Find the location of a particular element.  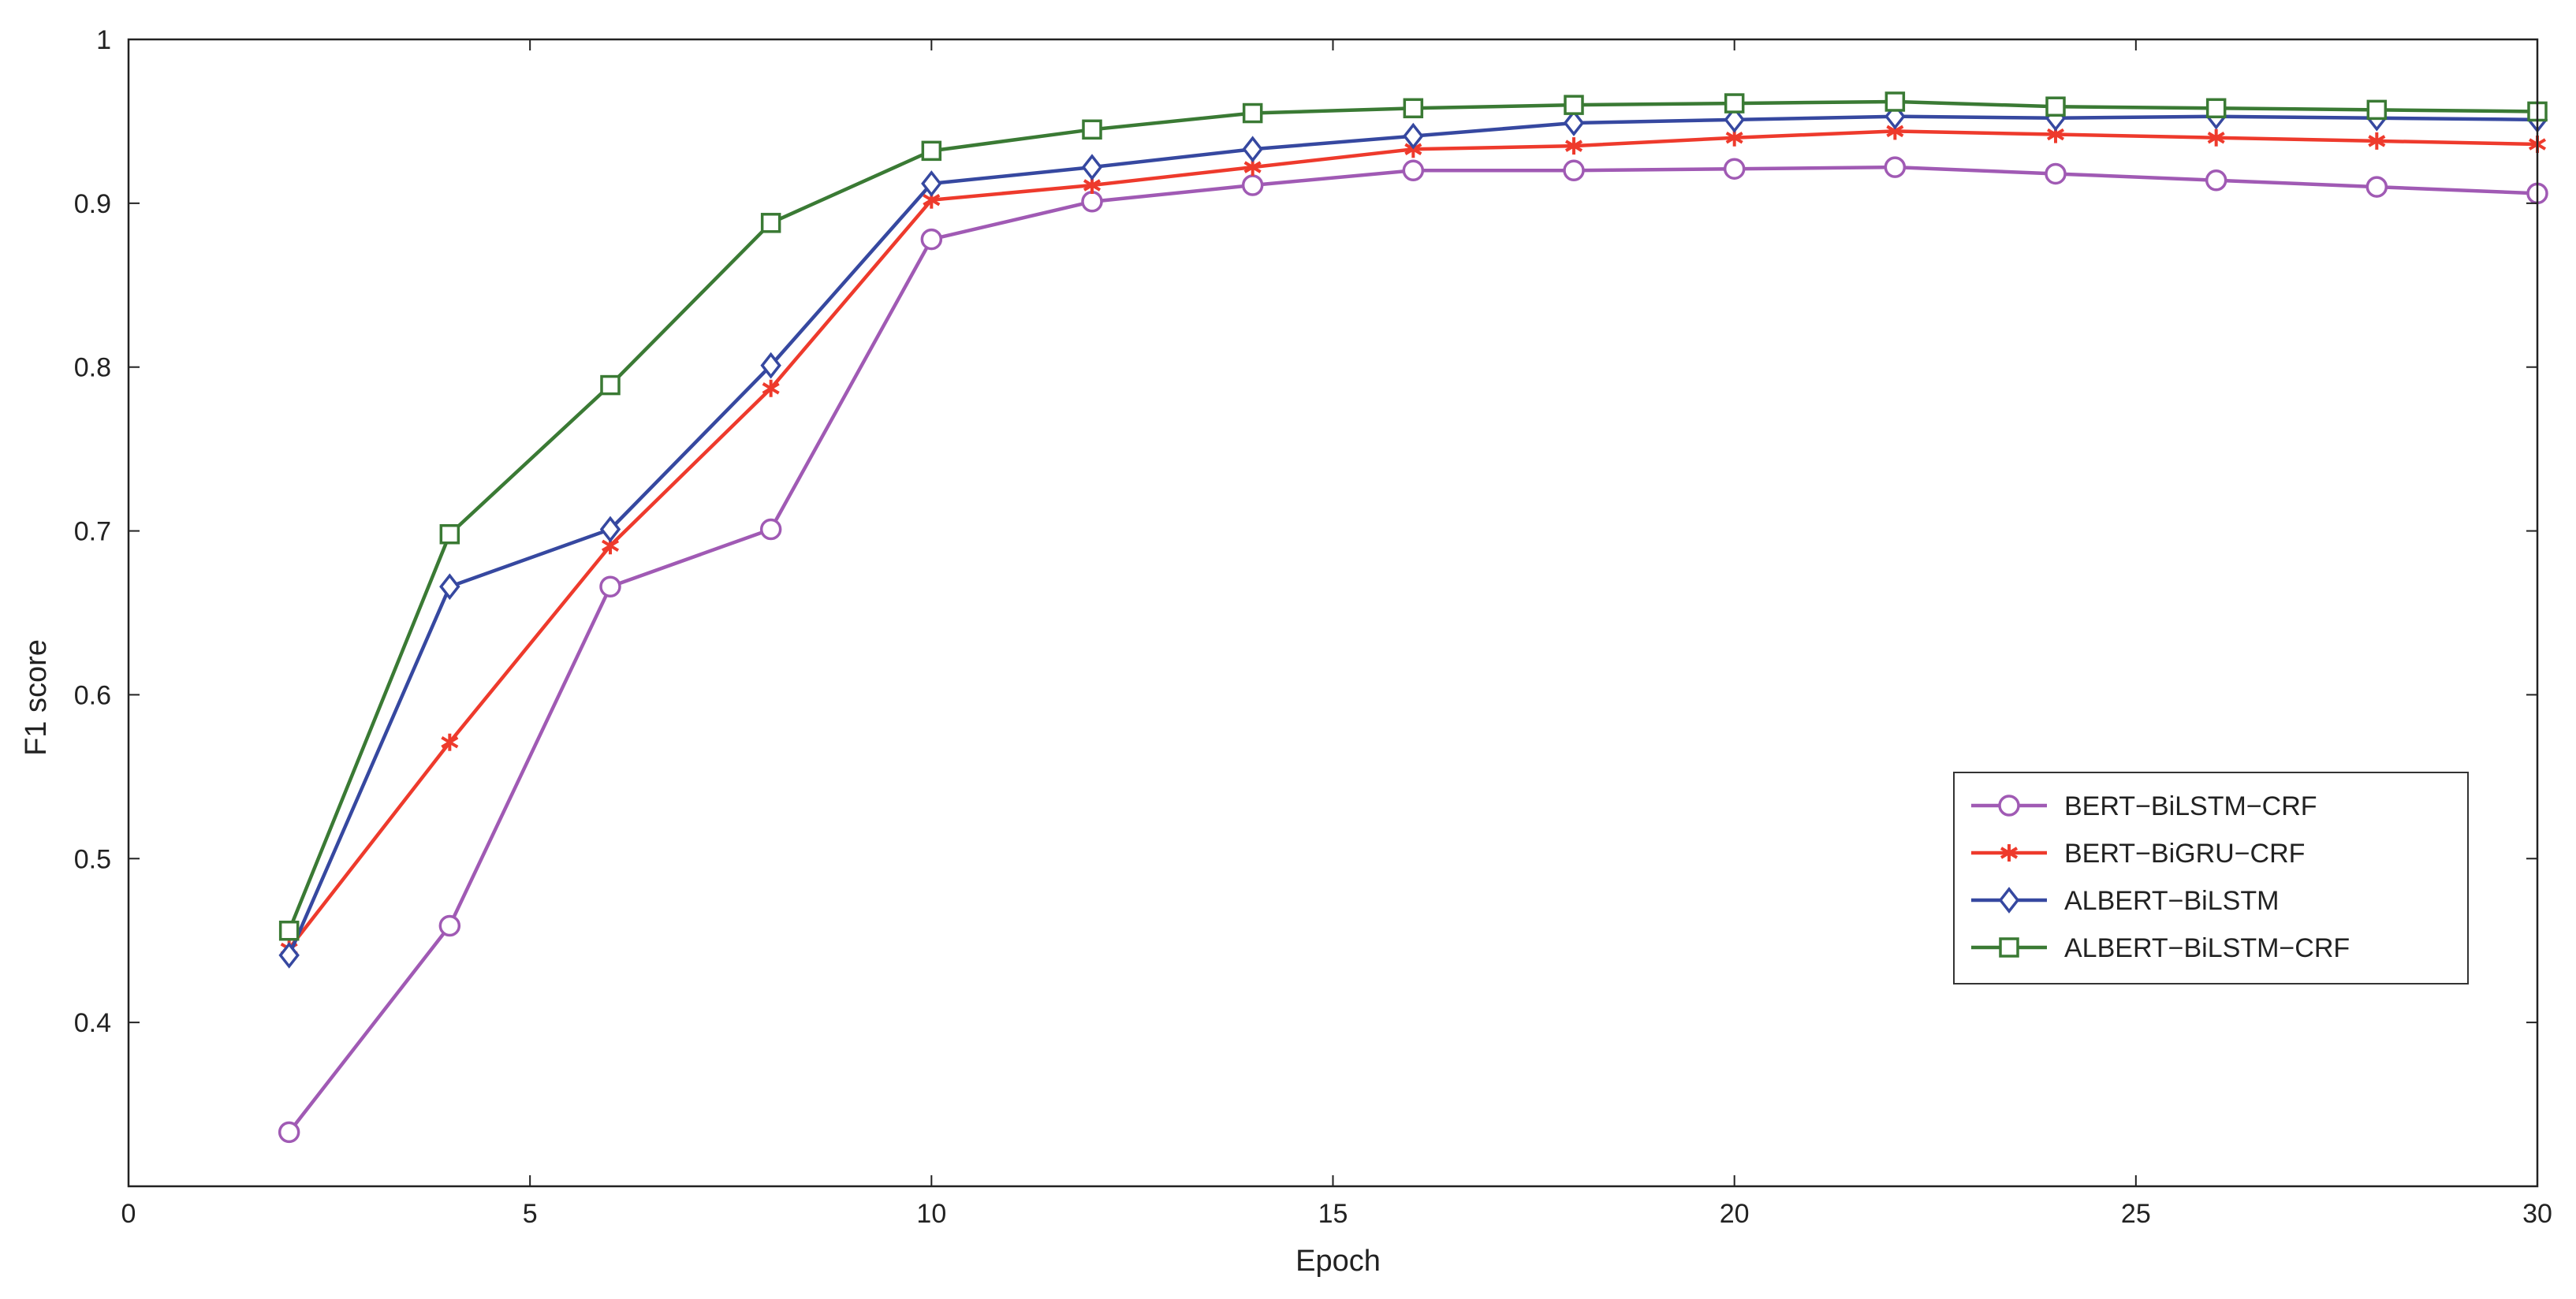

legend-label: BERT−BiGRU−CRF is located at coordinates (2185, 854).